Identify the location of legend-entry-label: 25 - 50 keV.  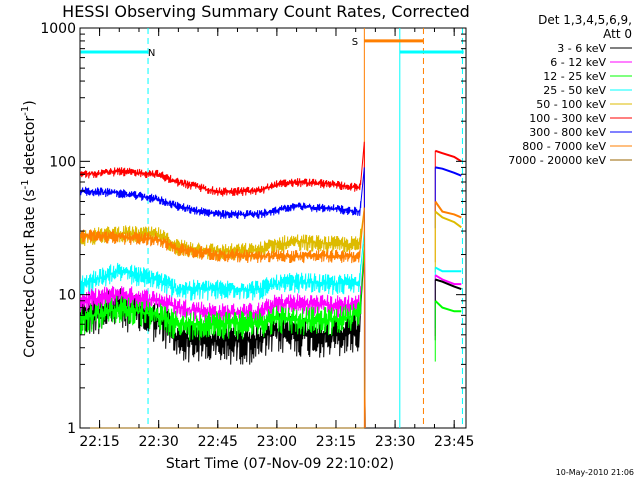
(574, 90).